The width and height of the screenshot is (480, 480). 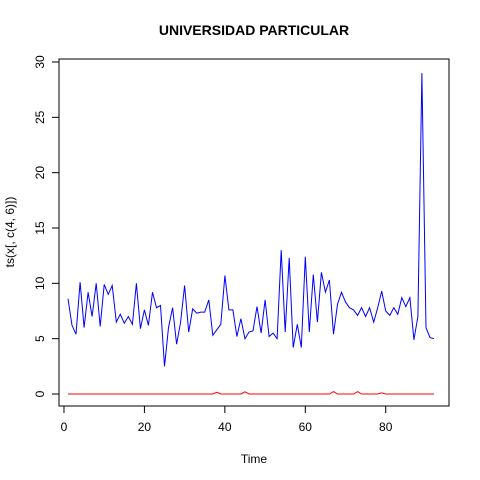 What do you see at coordinates (40, 283) in the screenshot?
I see `y-tick-label: 10` at bounding box center [40, 283].